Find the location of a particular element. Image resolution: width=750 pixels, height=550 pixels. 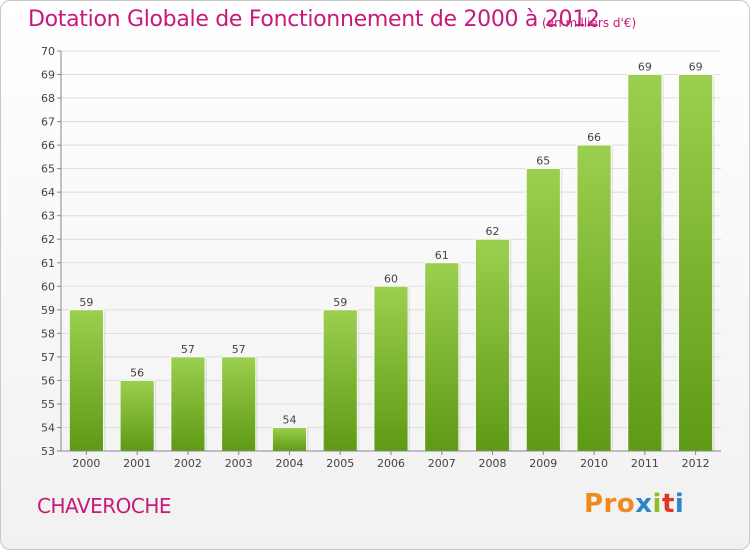

x-tick-label: 2007 is located at coordinates (442, 463).